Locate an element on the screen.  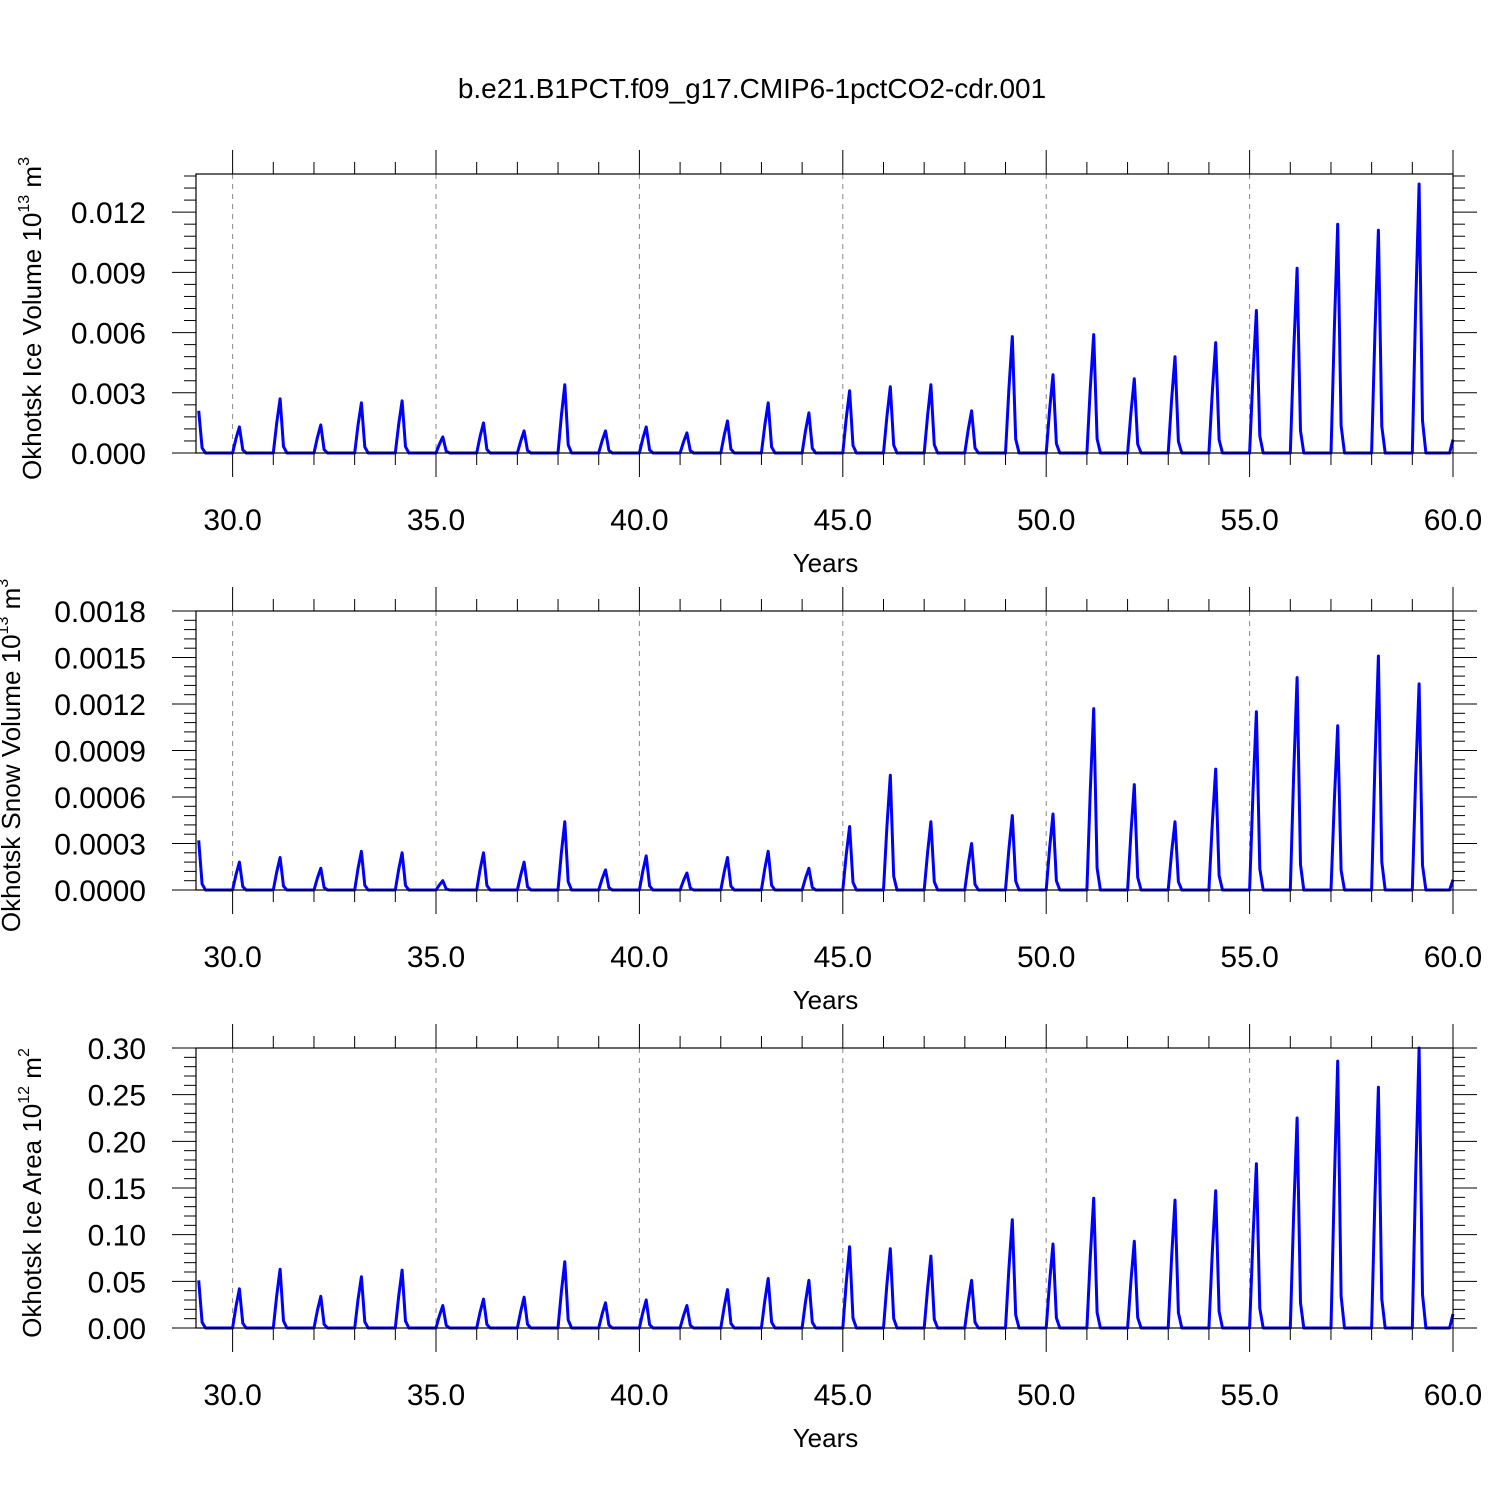
ice-area-x-tick-label: 55.0 is located at coordinates (1249, 1395).